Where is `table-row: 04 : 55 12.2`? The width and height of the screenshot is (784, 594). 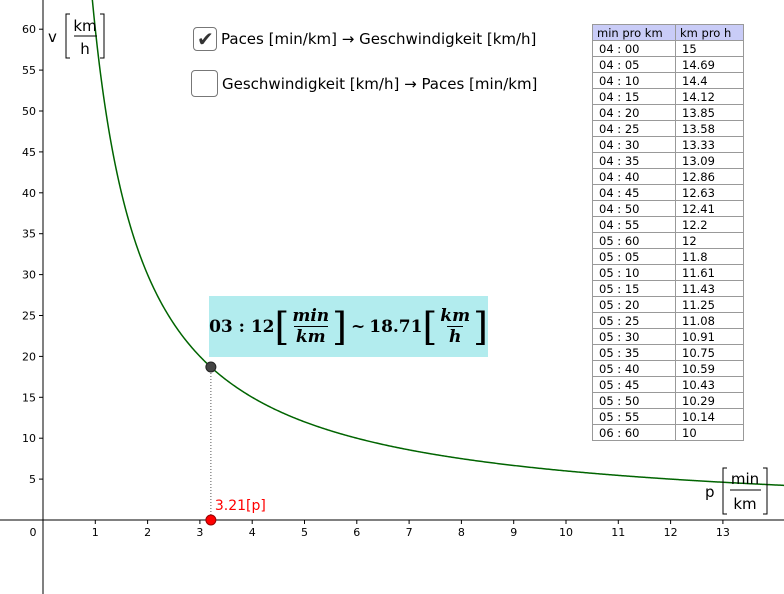
table-row: 04 : 55 12.2 is located at coordinates (668, 224).